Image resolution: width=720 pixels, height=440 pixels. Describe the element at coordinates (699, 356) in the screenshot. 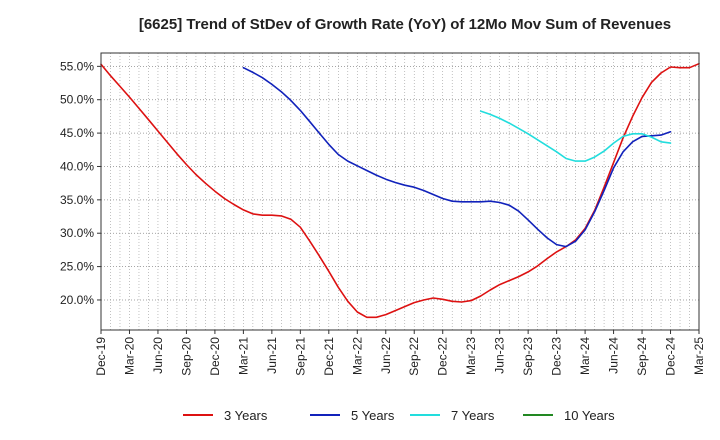

I see `x-tick-label: Mar-25` at that location.